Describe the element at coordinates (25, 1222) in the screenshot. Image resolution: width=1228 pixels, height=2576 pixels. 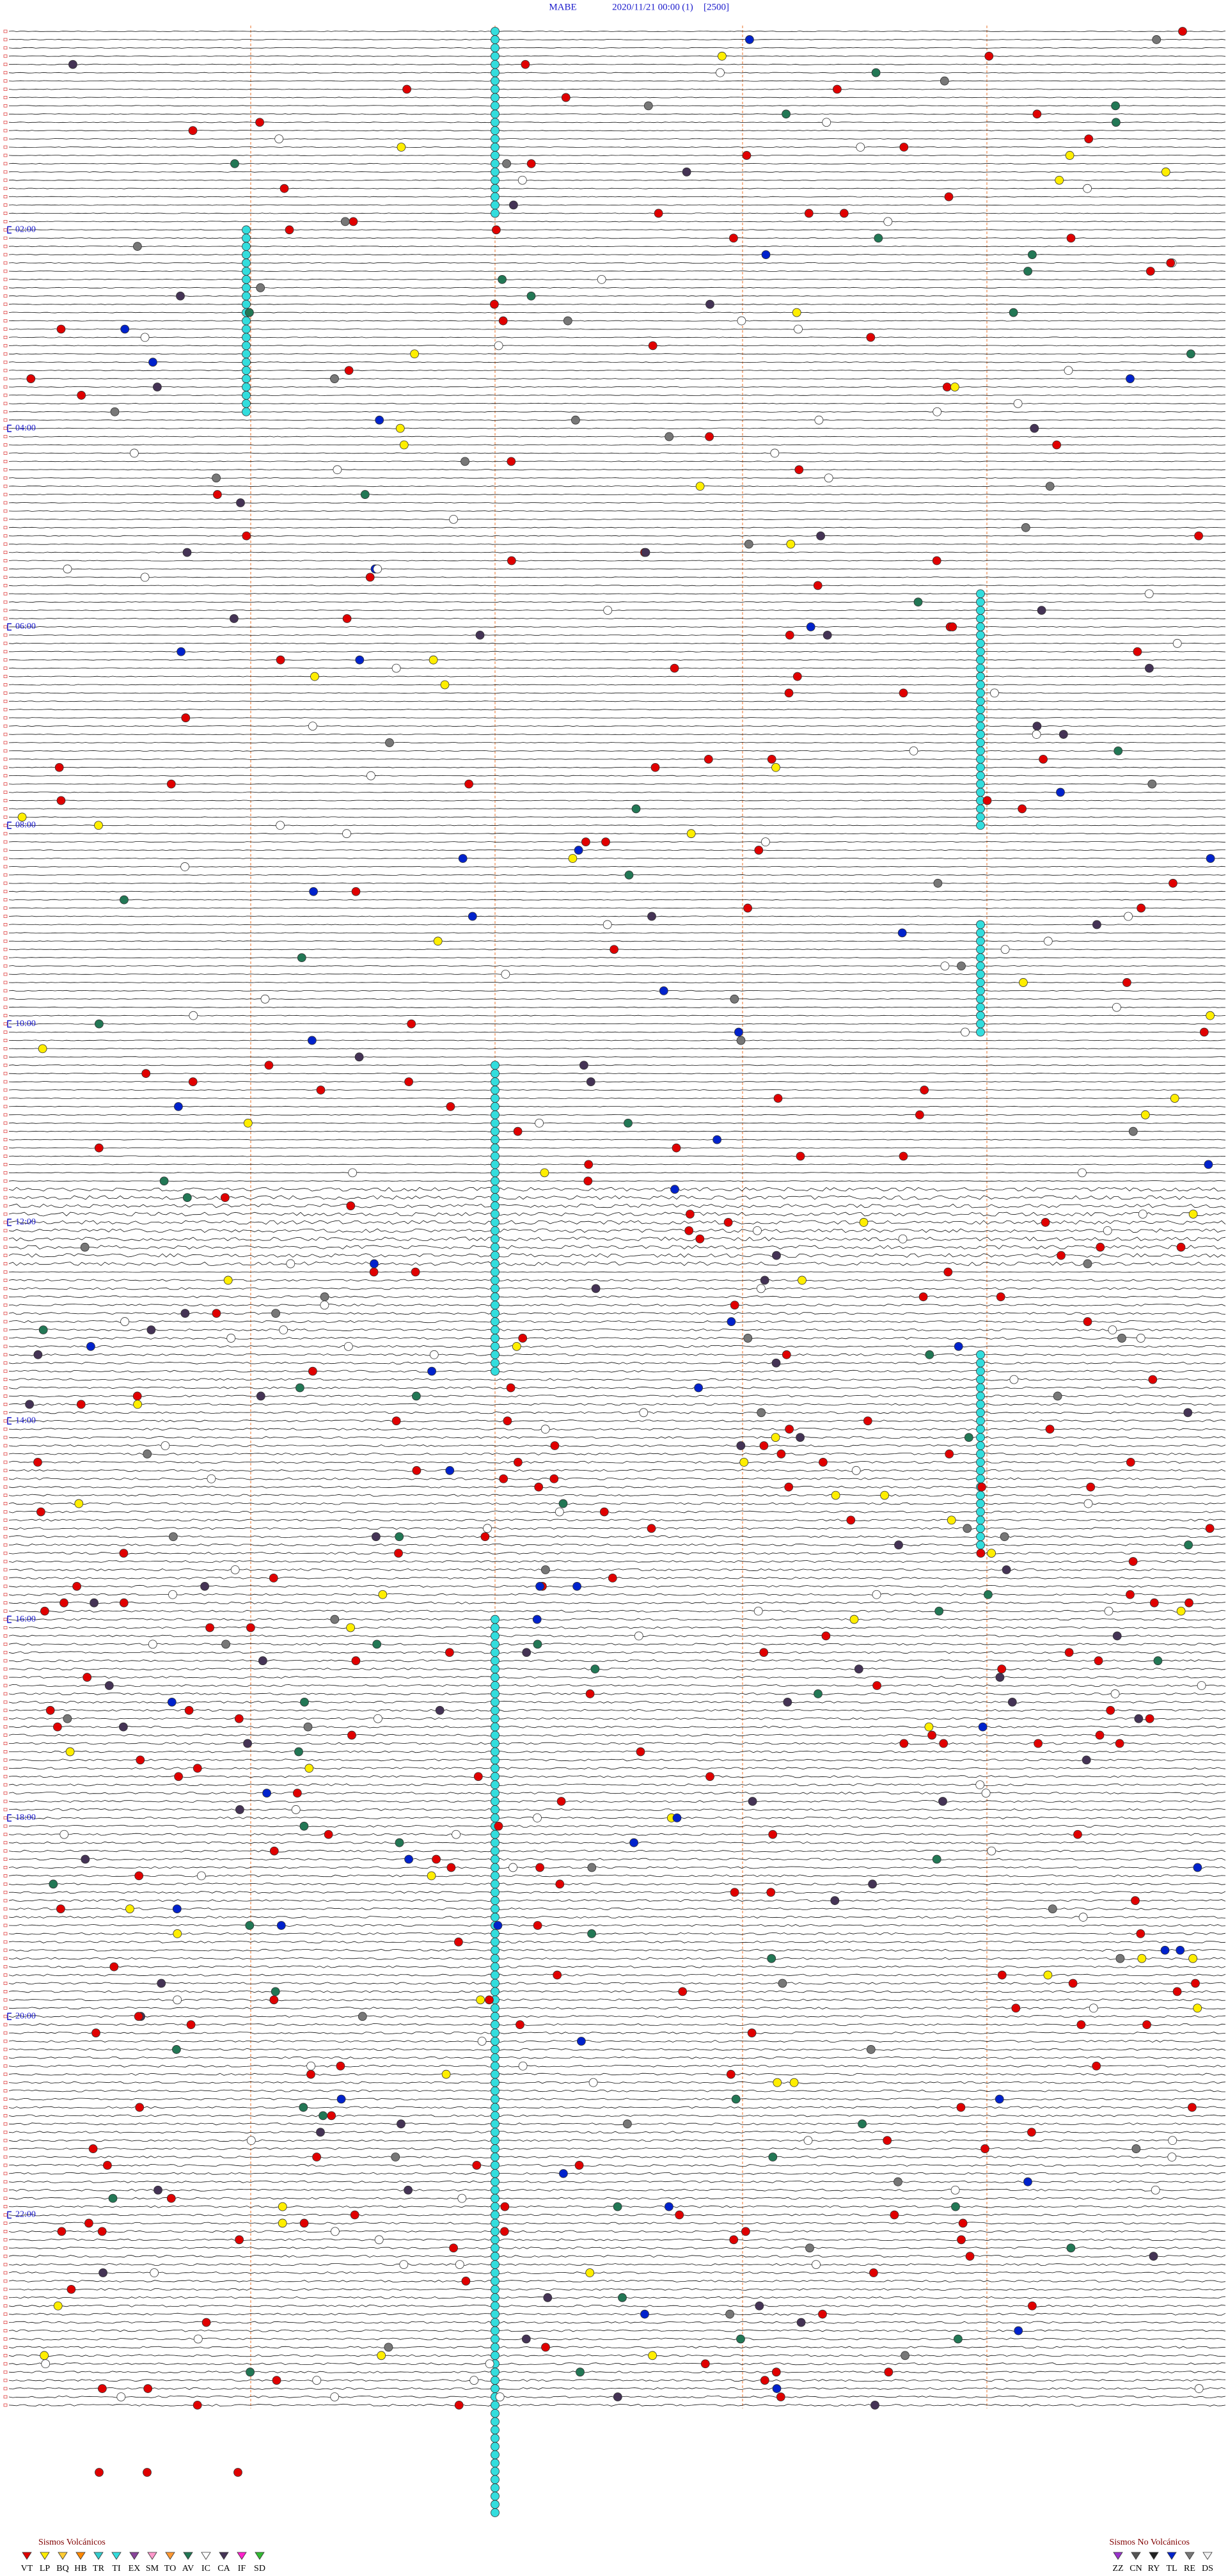
I see `hour-label: 12:00` at that location.